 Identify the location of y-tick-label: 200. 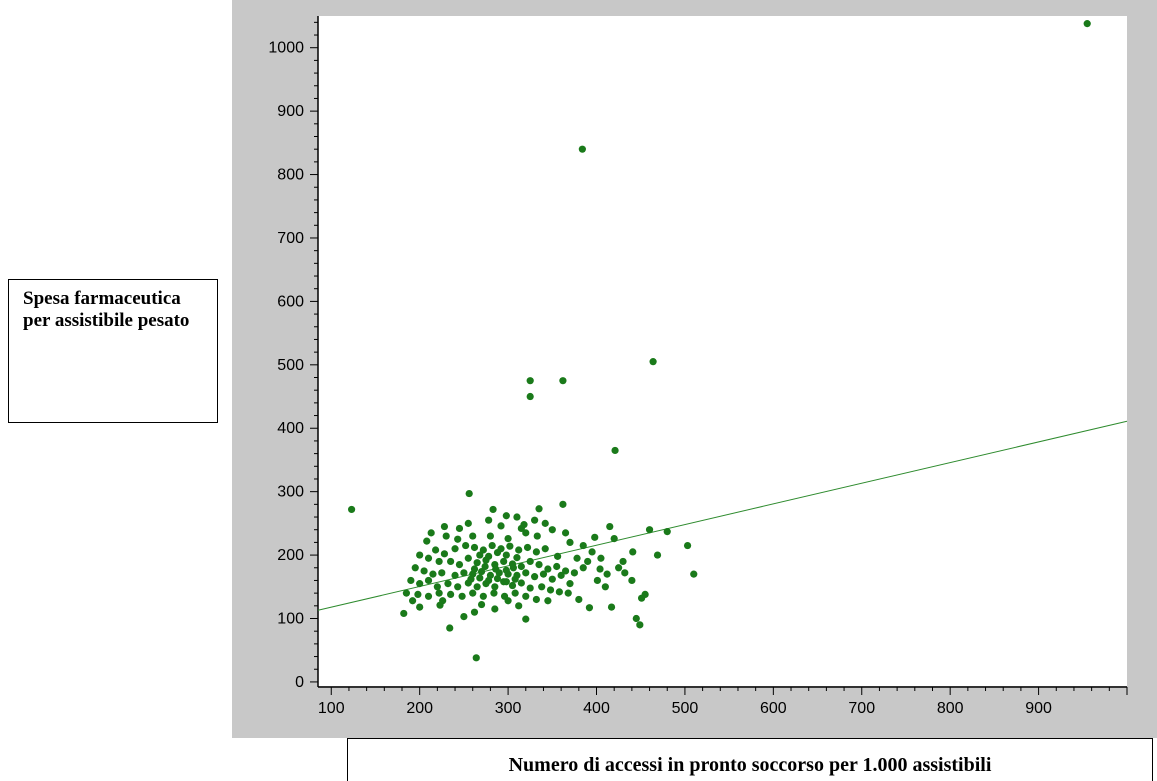
(290, 555).